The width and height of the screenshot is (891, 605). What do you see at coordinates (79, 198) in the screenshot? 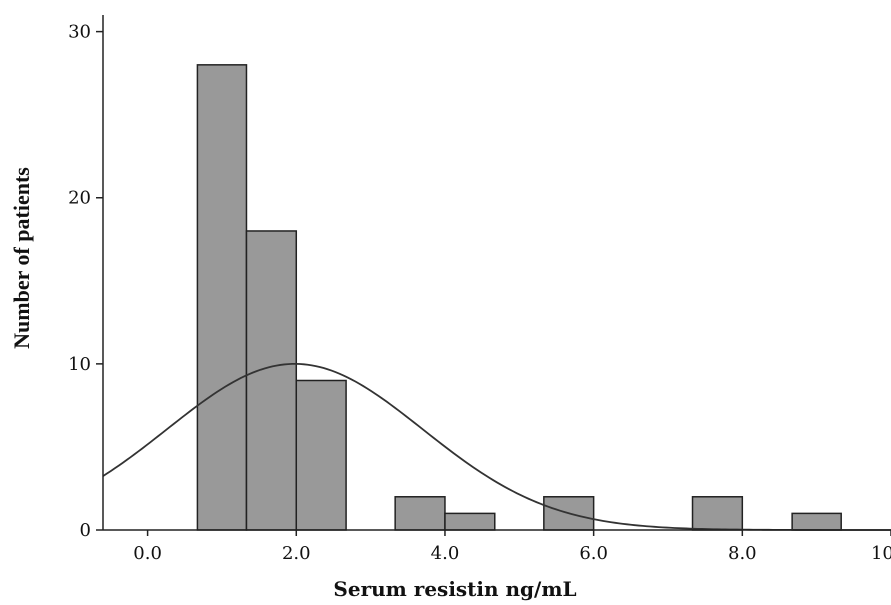
I see `y-tick-label: 20` at bounding box center [79, 198].